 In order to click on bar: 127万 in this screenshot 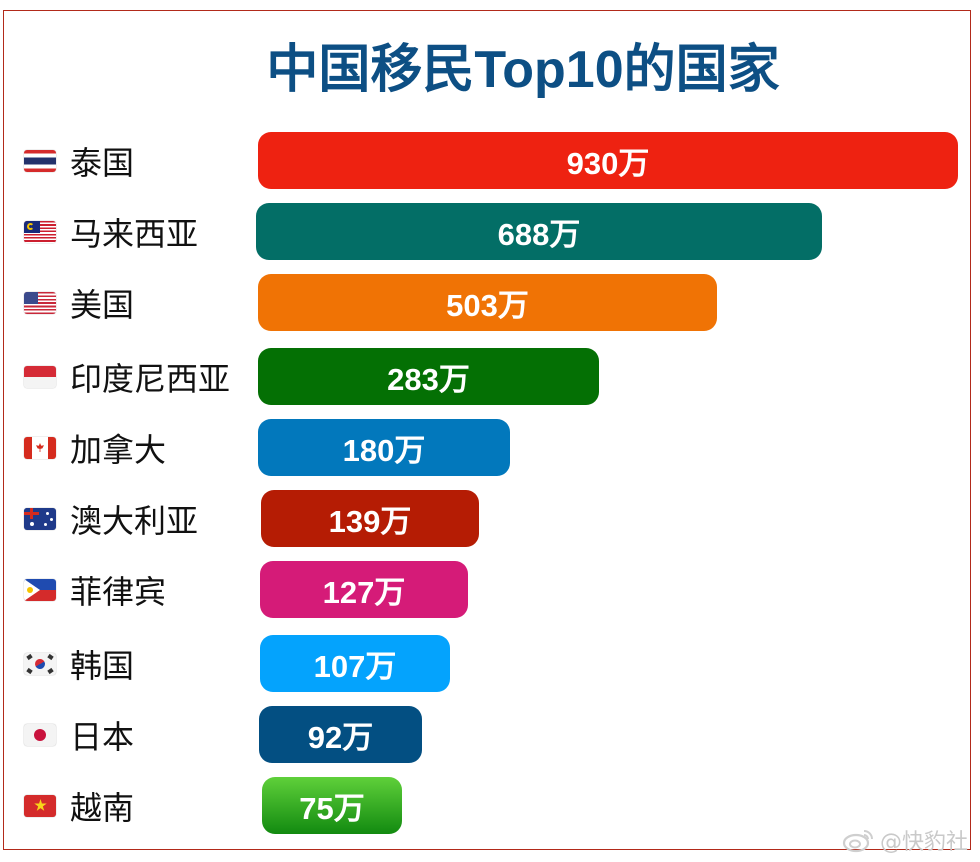, I will do `click(364, 589)`.